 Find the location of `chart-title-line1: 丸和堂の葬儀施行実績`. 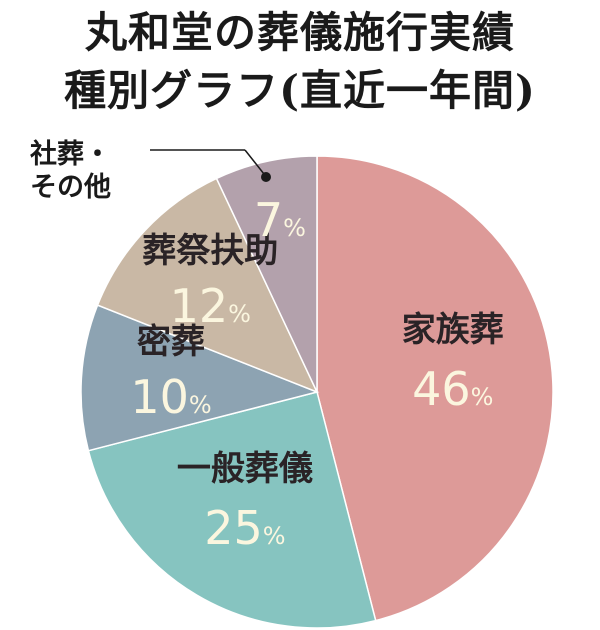

chart-title-line1: 丸和堂の葬儀施行実績 is located at coordinates (299, 32).